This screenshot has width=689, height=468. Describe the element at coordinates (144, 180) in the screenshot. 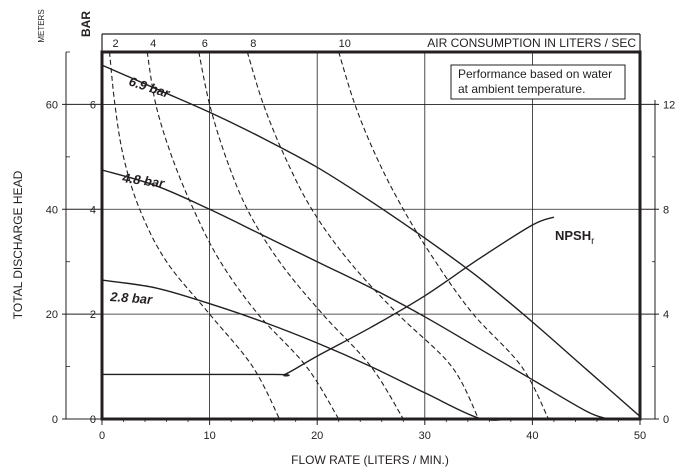

I see `label-4.8-bar: 4.8 bar` at that location.